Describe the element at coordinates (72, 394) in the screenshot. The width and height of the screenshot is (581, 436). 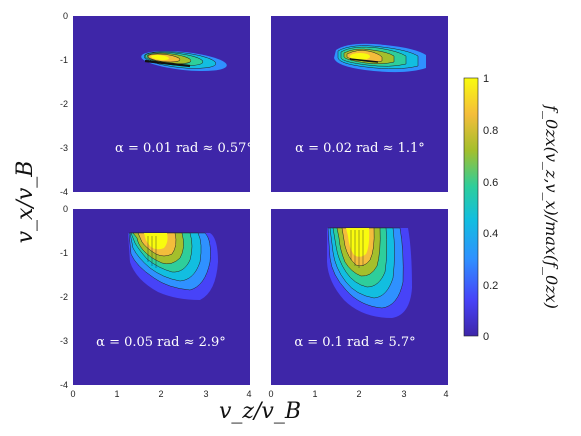
I see `panel-3-xtick-0: 0` at that location.